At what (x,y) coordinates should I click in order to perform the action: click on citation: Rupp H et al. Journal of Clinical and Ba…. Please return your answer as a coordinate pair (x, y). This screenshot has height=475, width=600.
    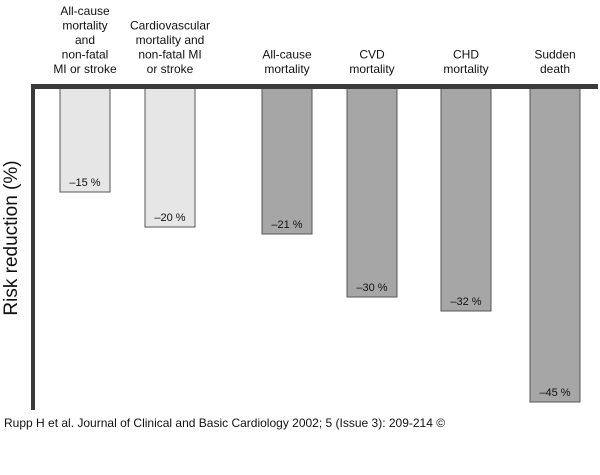
    Looking at the image, I should click on (225, 423).